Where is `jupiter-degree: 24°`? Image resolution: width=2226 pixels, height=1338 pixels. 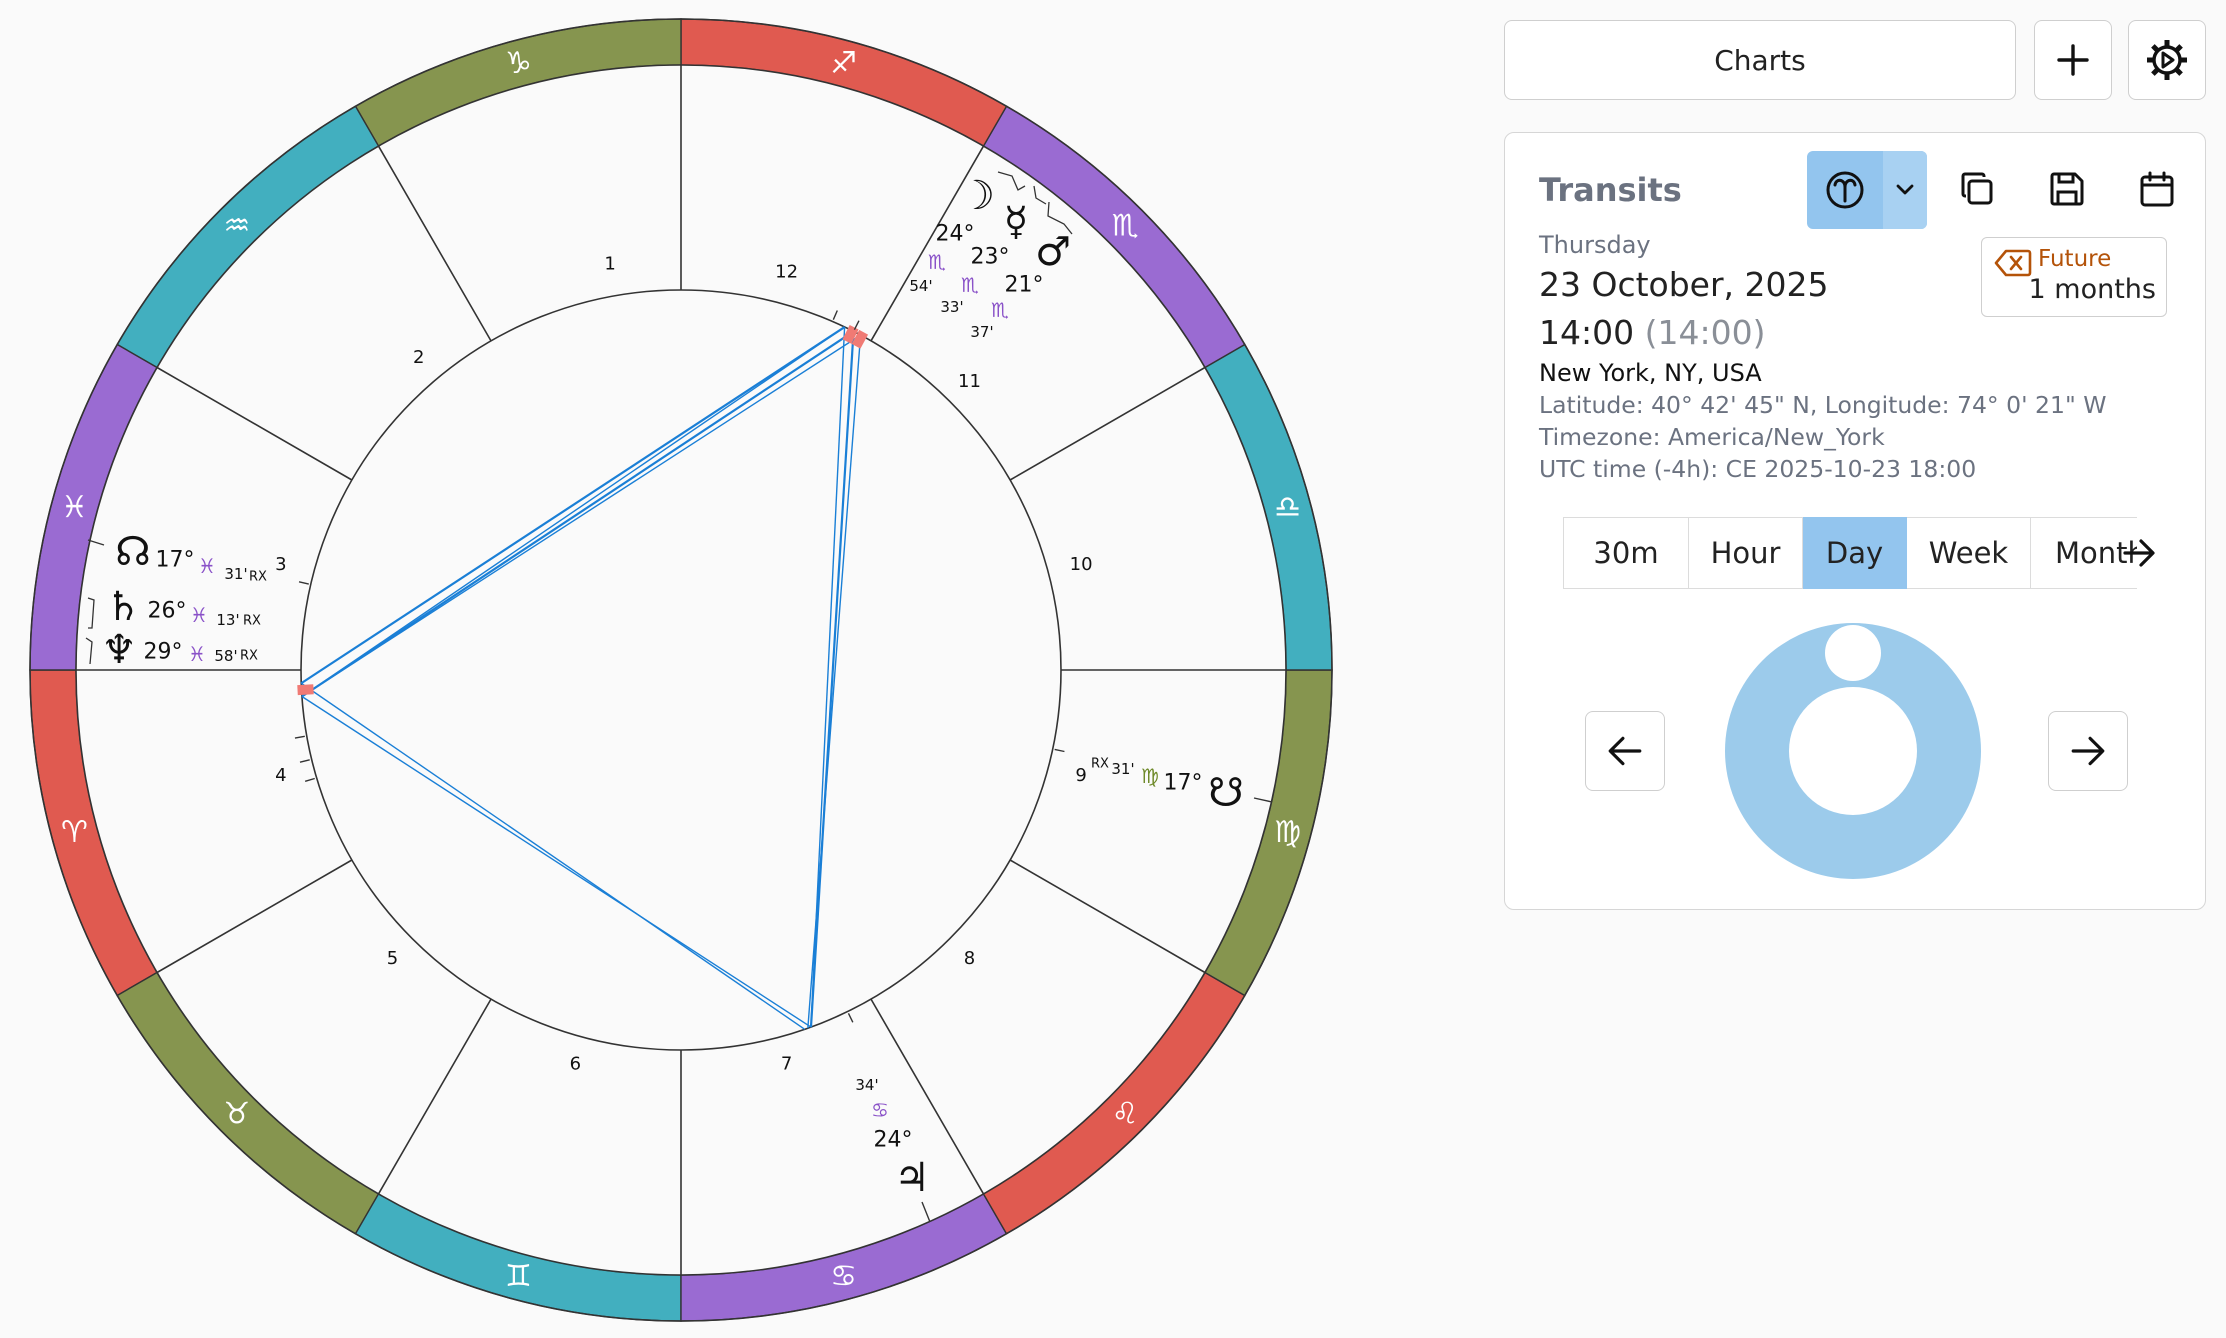
jupiter-degree: 24° is located at coordinates (893, 1140).